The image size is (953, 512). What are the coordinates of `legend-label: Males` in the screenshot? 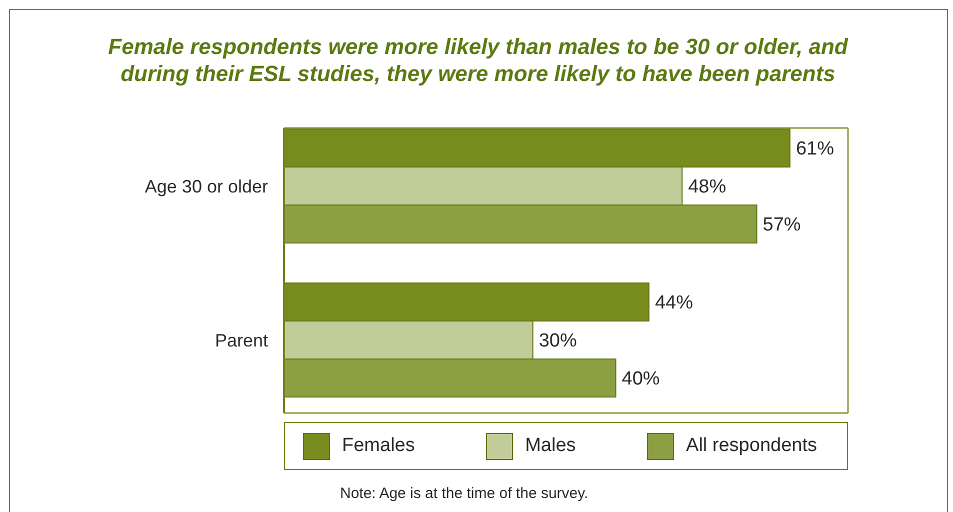 It's located at (550, 446).